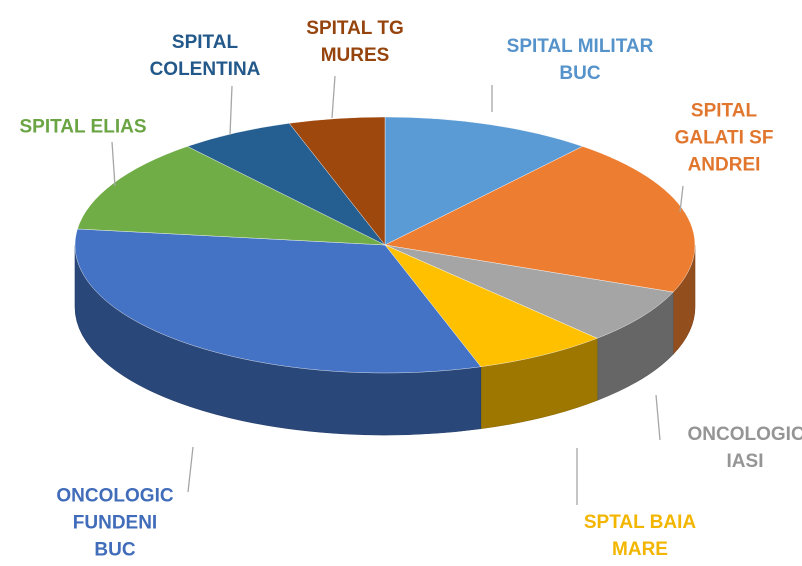 The image size is (802, 566). Describe the element at coordinates (205, 56) in the screenshot. I see `slice-label: SPITAL COLENTINA` at that location.